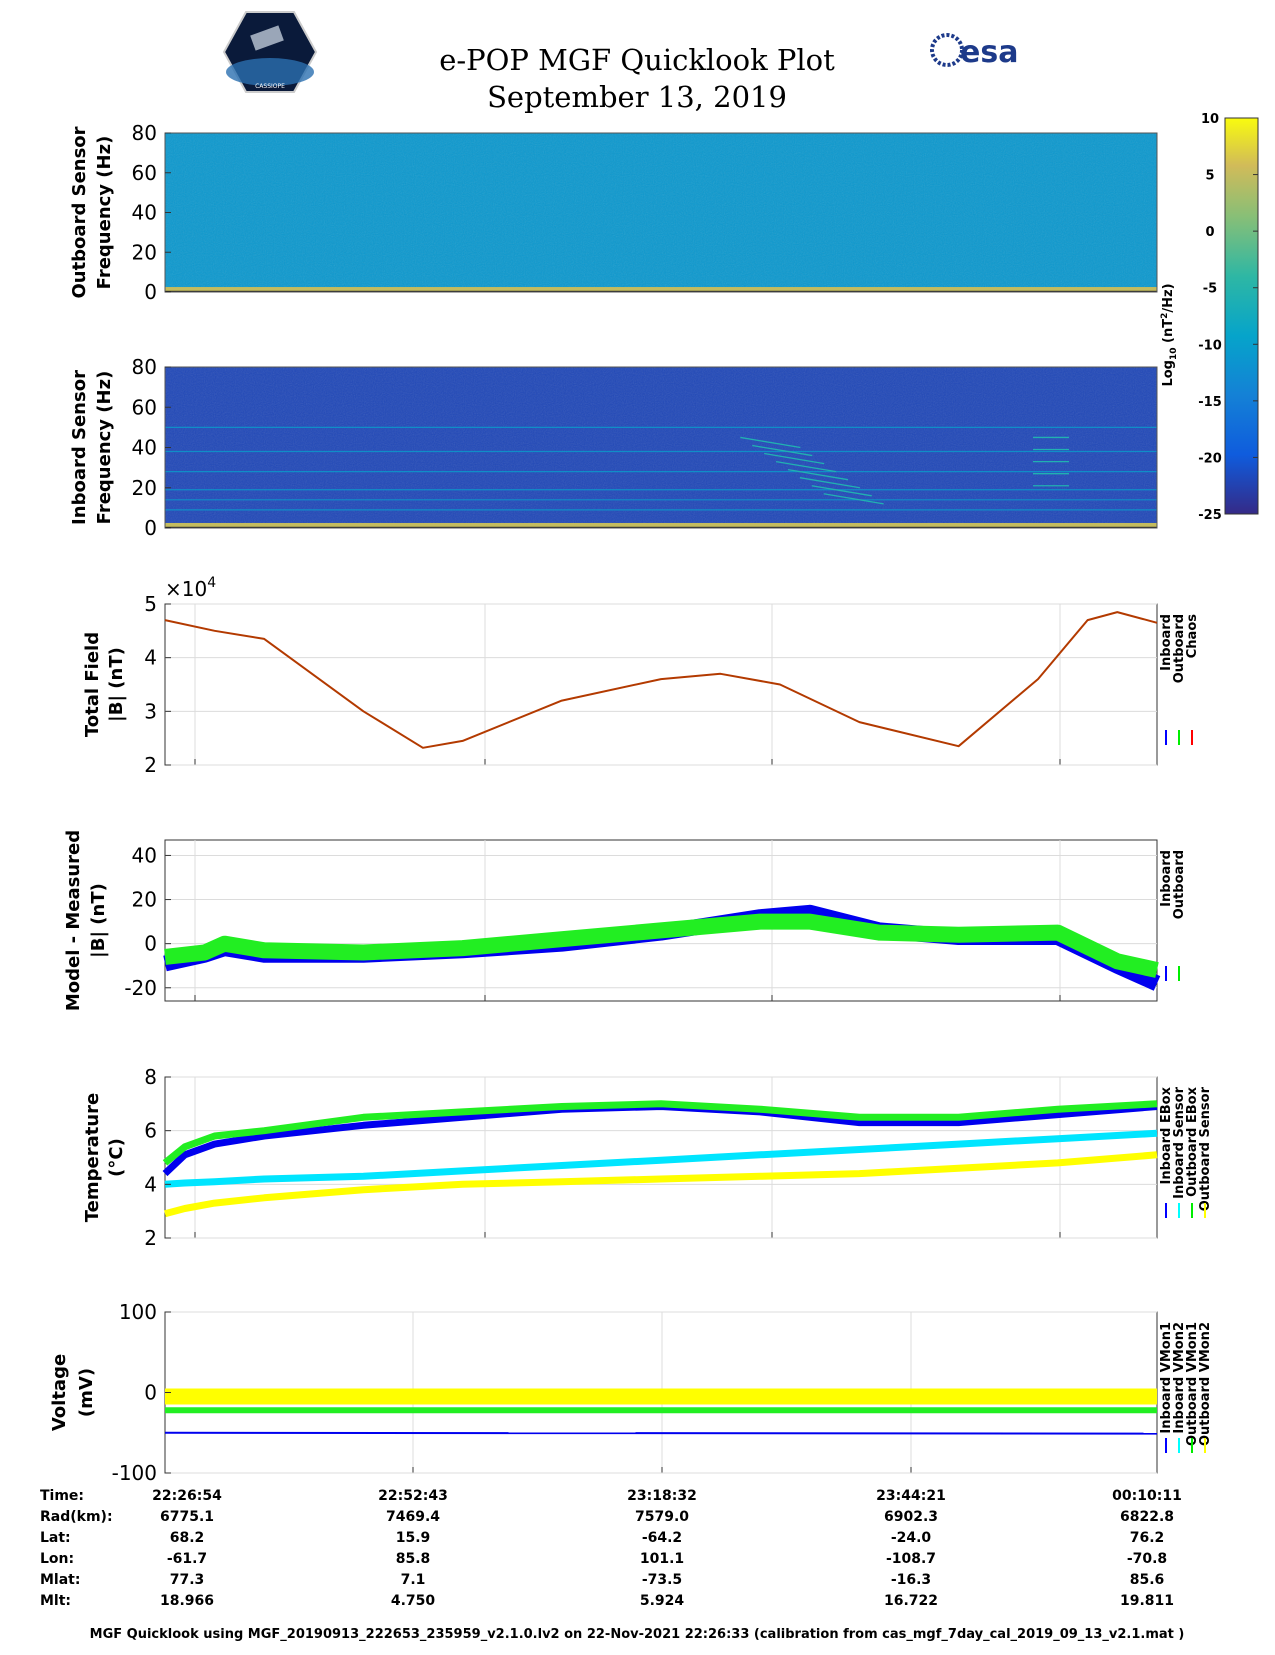 This screenshot has width=1275, height=1655. What do you see at coordinates (116, 1157) in the screenshot?
I see `y-axis-label-units: (°C)` at bounding box center [116, 1157].